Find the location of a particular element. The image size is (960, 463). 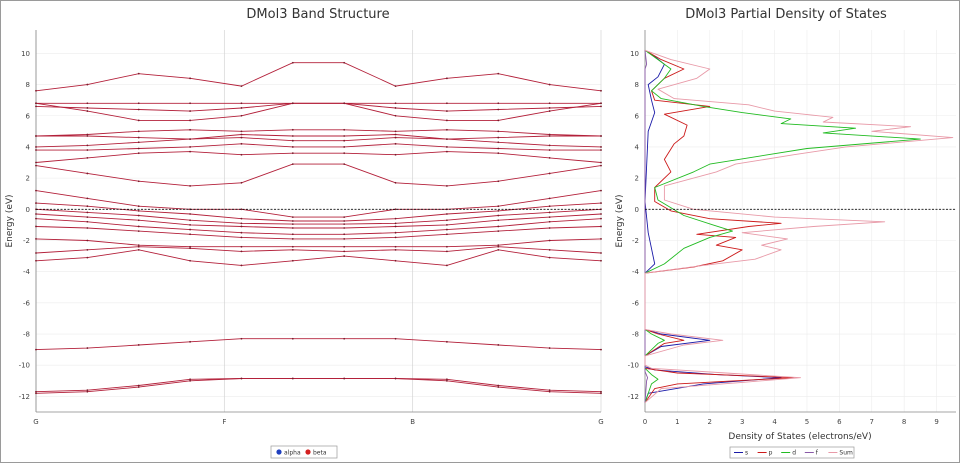

dos-x-tick-label: 3 is located at coordinates (742, 422).